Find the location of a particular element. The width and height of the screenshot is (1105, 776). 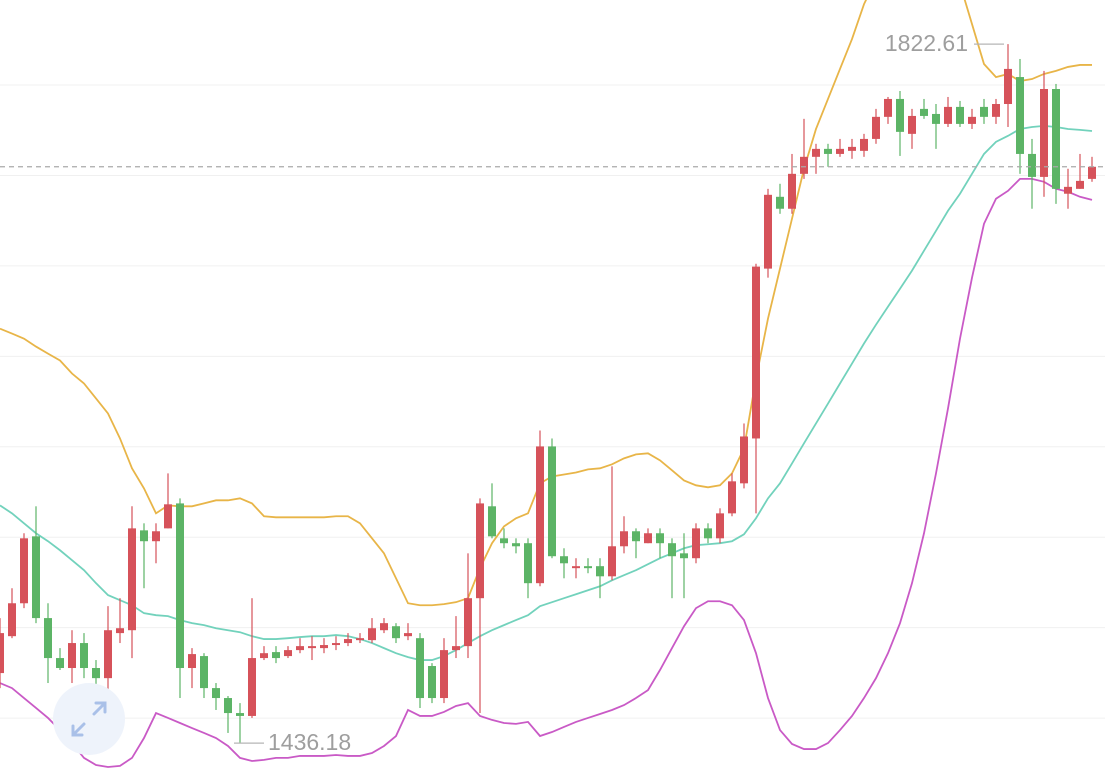

max-label: 1822.61 is located at coordinates (926, 43).